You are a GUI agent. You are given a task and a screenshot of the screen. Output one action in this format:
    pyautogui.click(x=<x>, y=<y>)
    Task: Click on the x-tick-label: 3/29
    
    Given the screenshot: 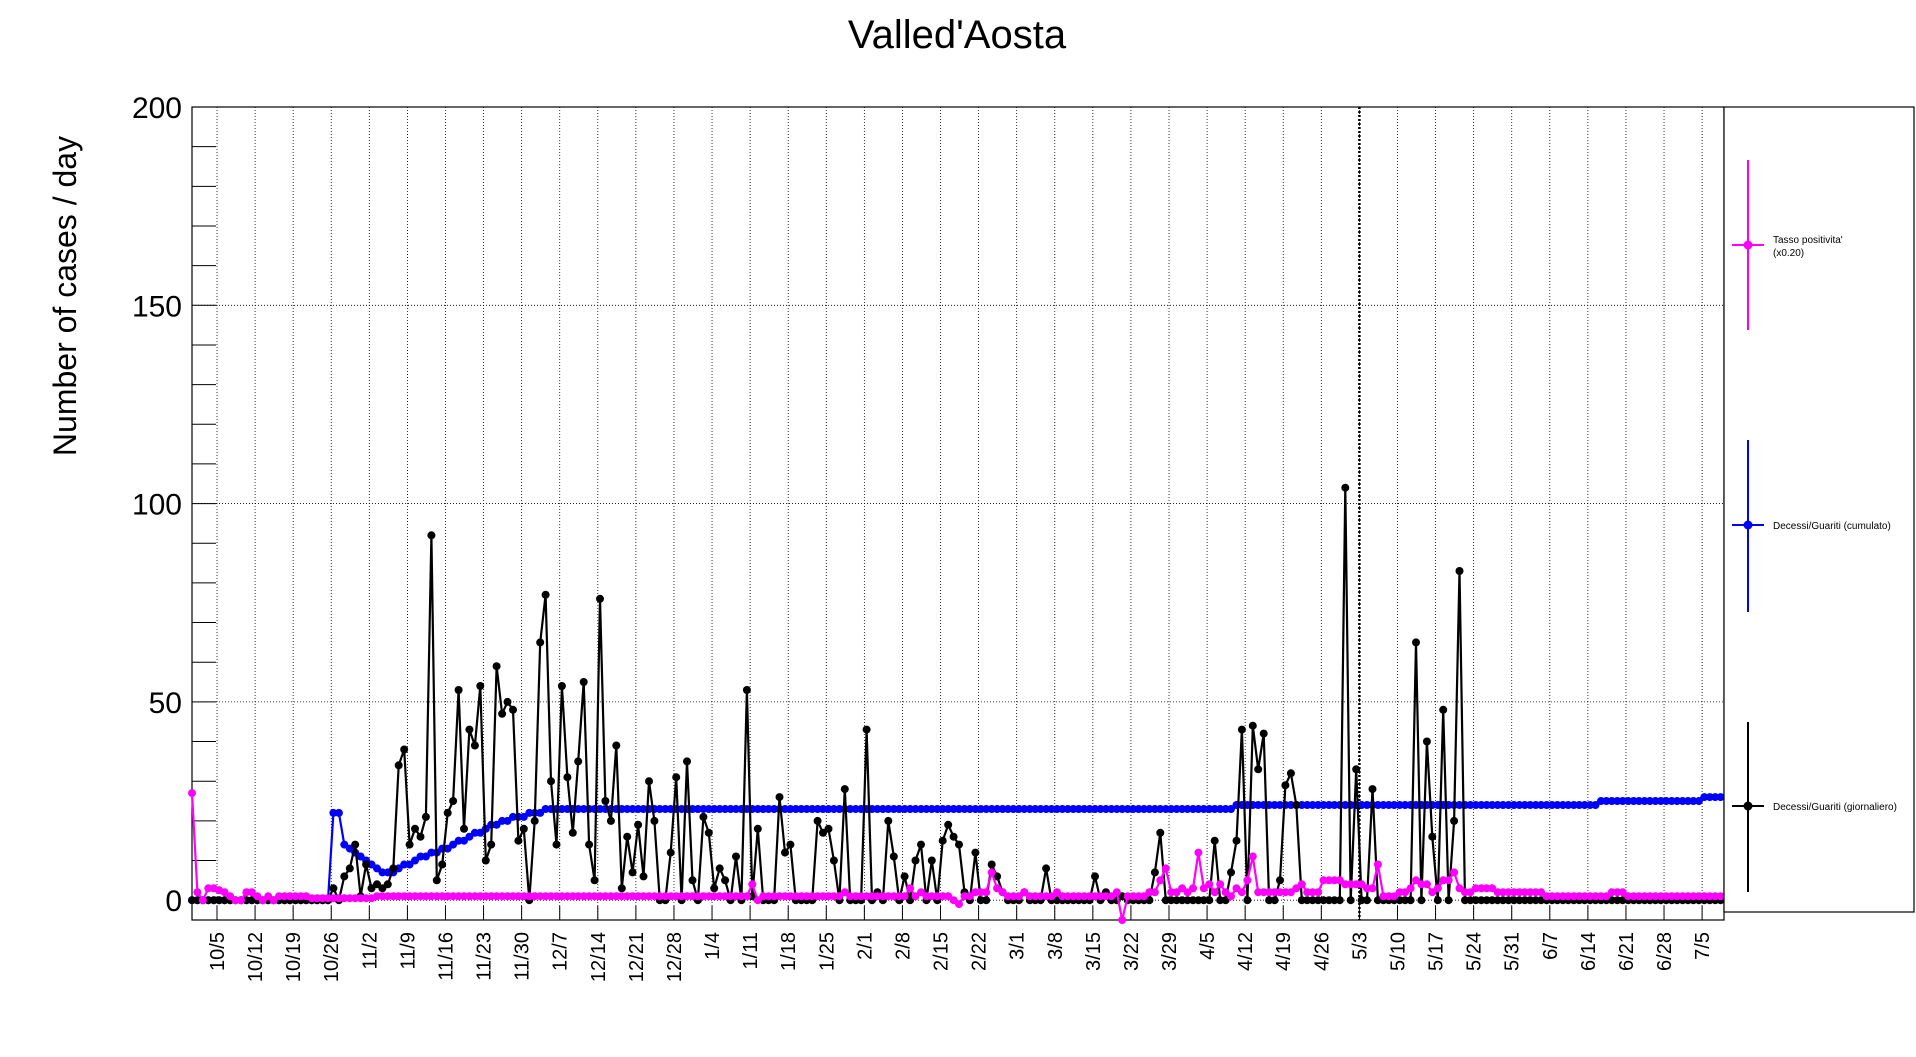 What is the action you would take?
    pyautogui.click(x=1170, y=951)
    